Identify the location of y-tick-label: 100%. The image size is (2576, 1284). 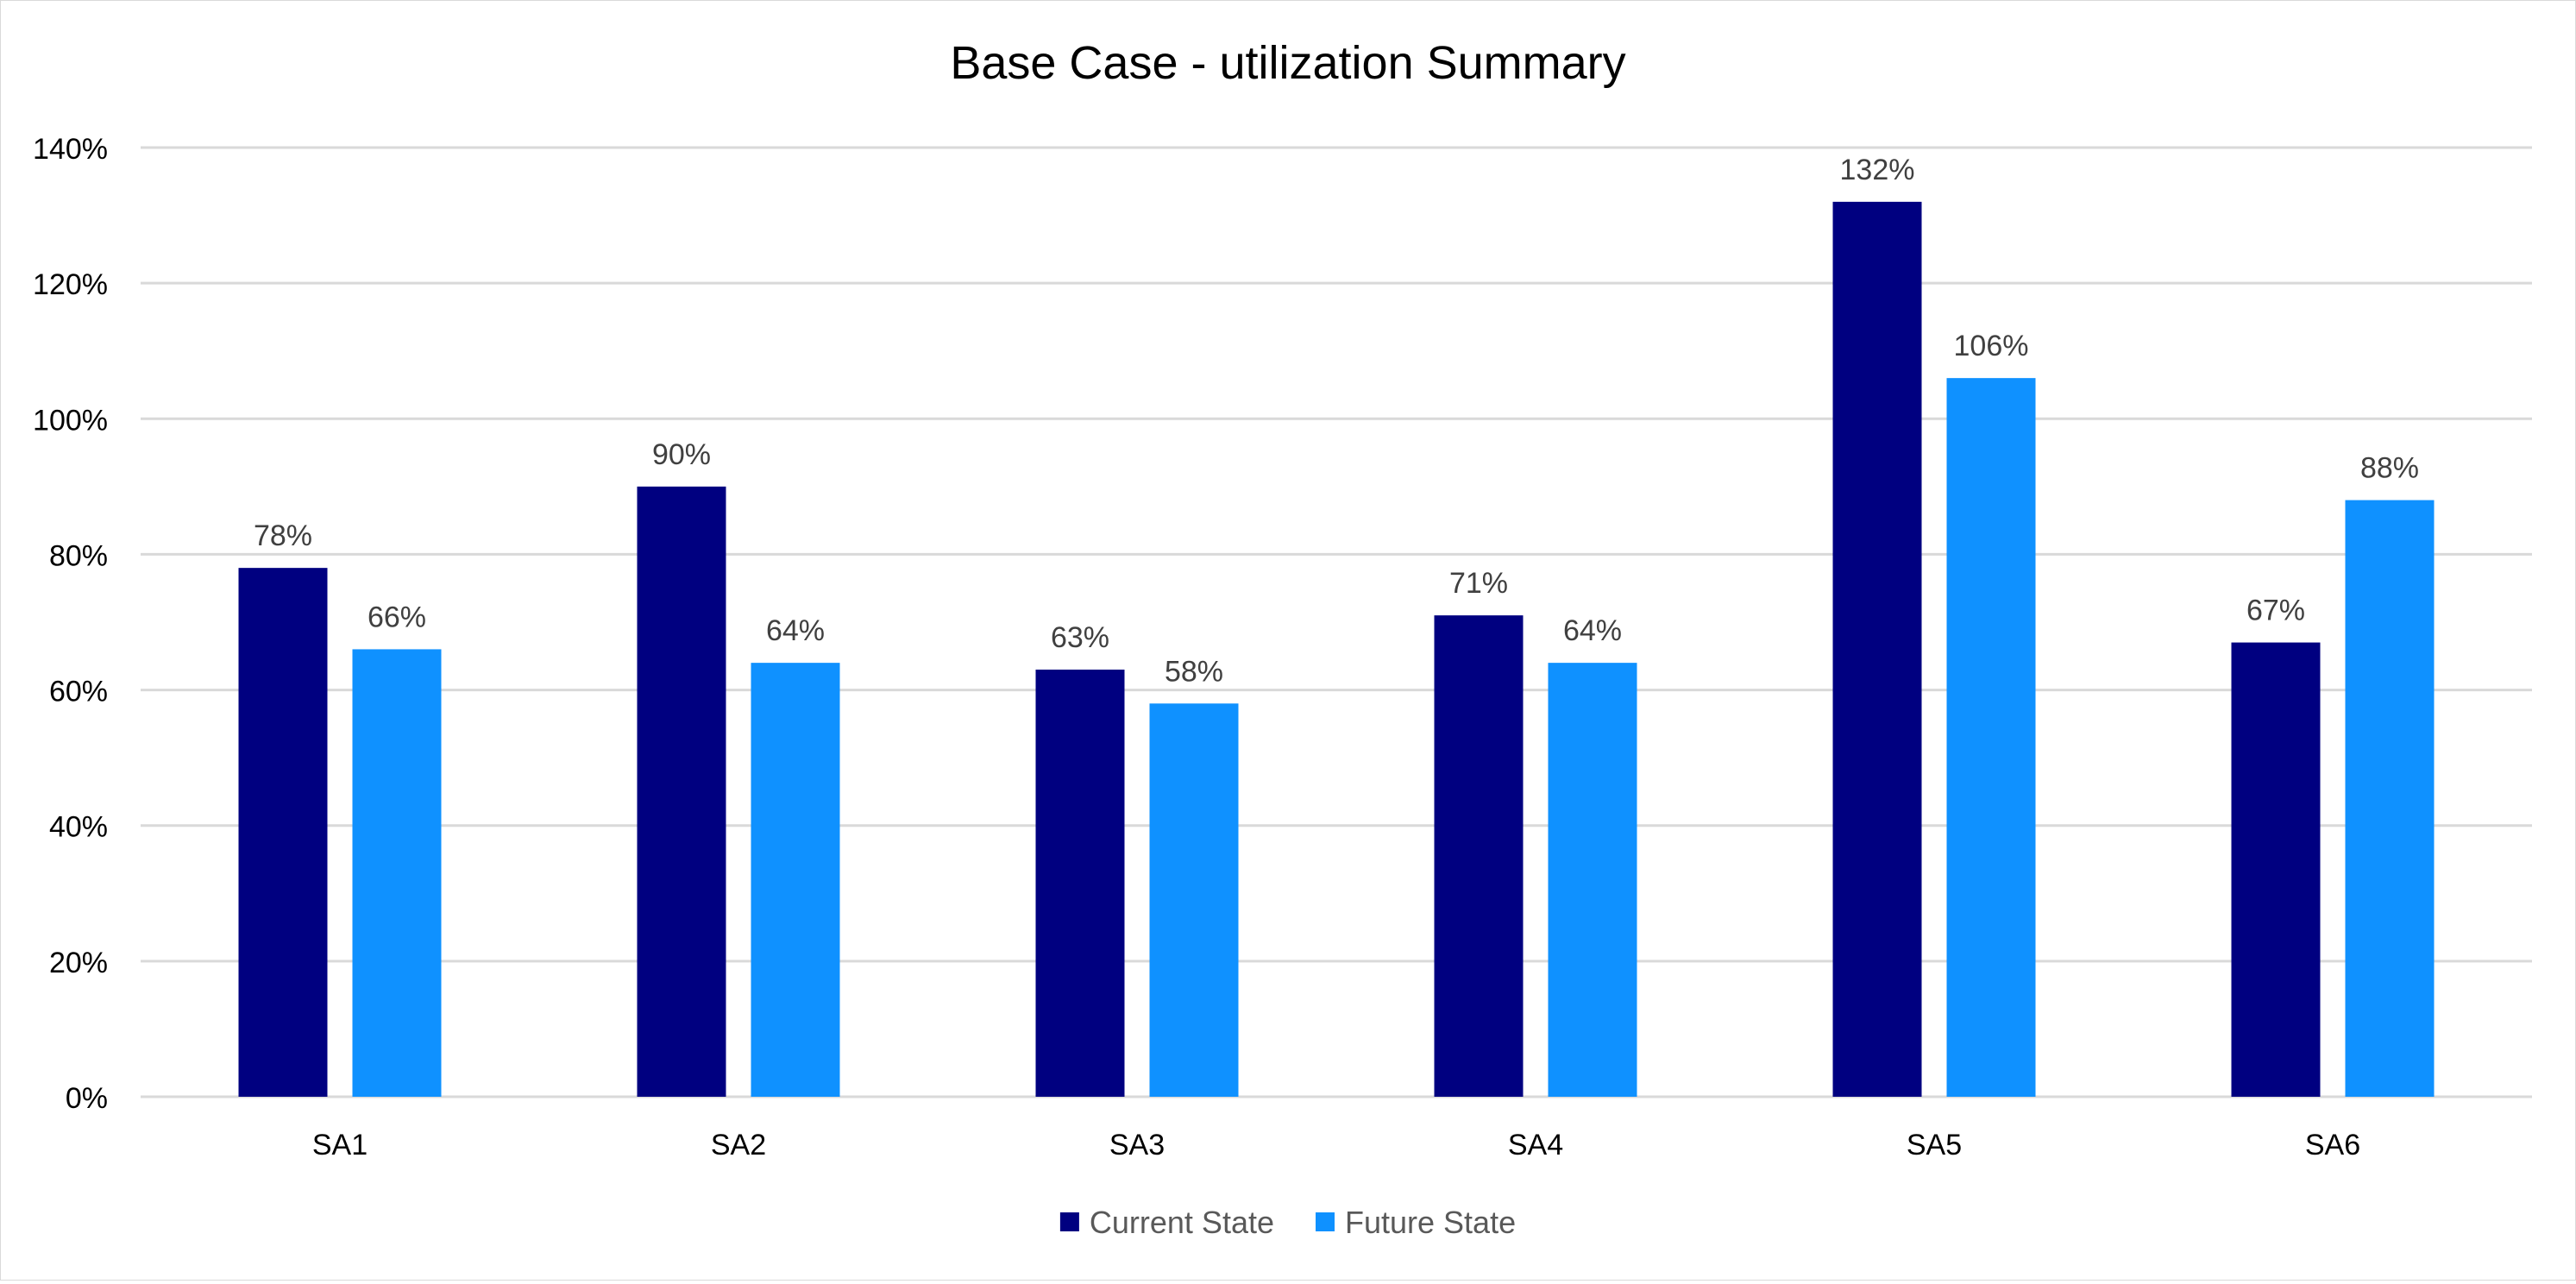
(70, 420).